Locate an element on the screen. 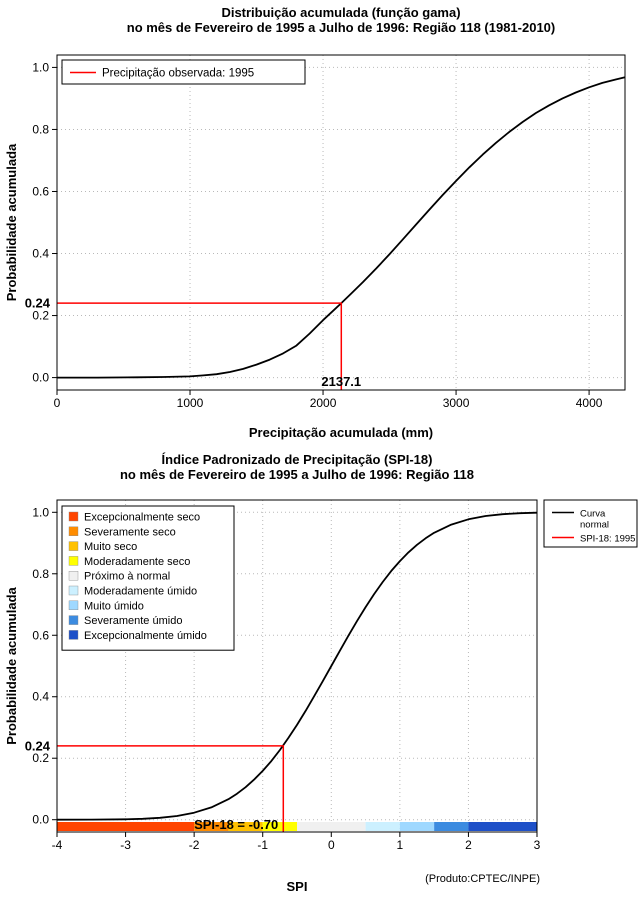 The height and width of the screenshot is (900, 640). x-axis: -4 -3 -2 -1 0 1 2 3 is located at coordinates (296, 842).